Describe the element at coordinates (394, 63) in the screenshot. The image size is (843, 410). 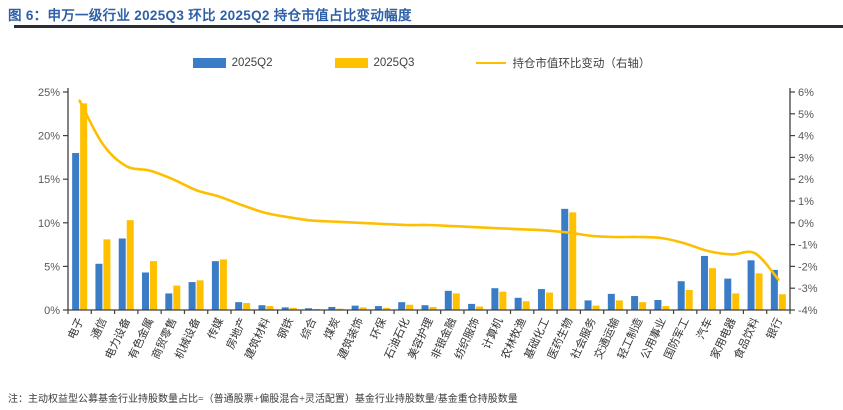
I see `legend-label: 2025Q3` at that location.